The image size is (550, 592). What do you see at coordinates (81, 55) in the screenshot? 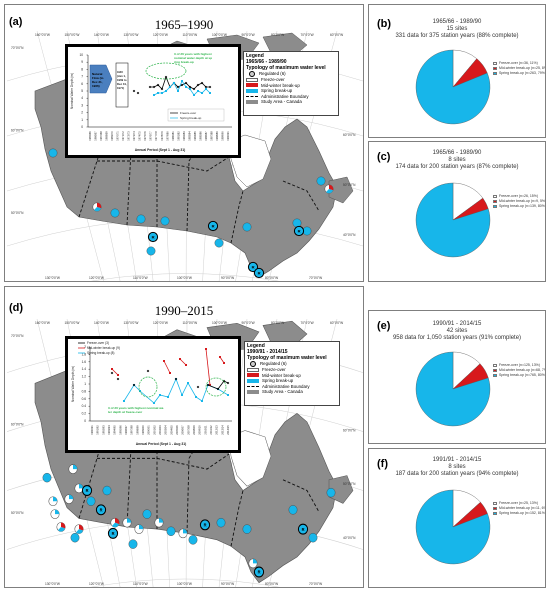
I see `y-tick-label: 10` at bounding box center [81, 55].